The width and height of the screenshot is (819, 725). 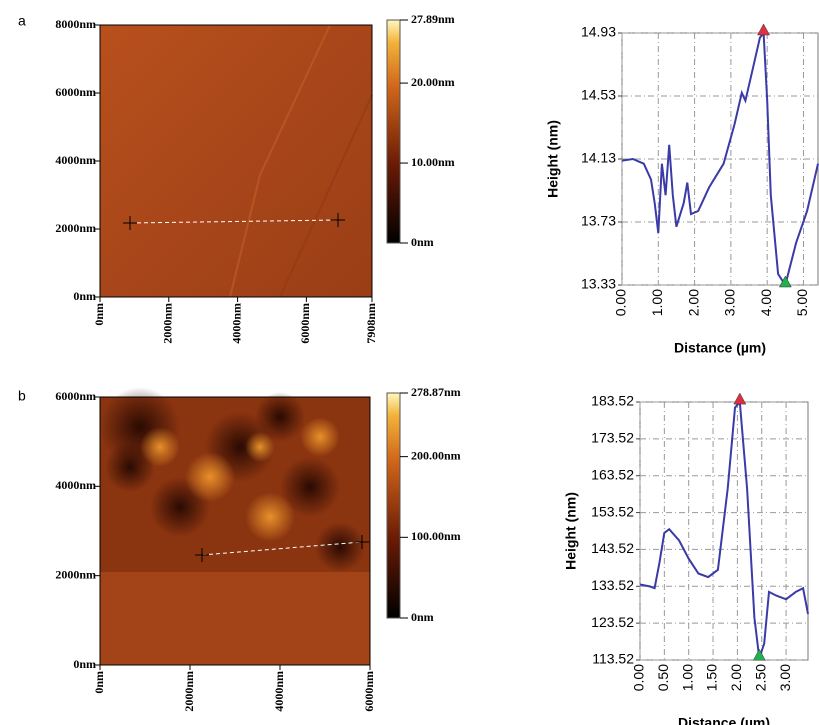 I want to click on y-tick-label: 113.52, so click(x=613, y=659).